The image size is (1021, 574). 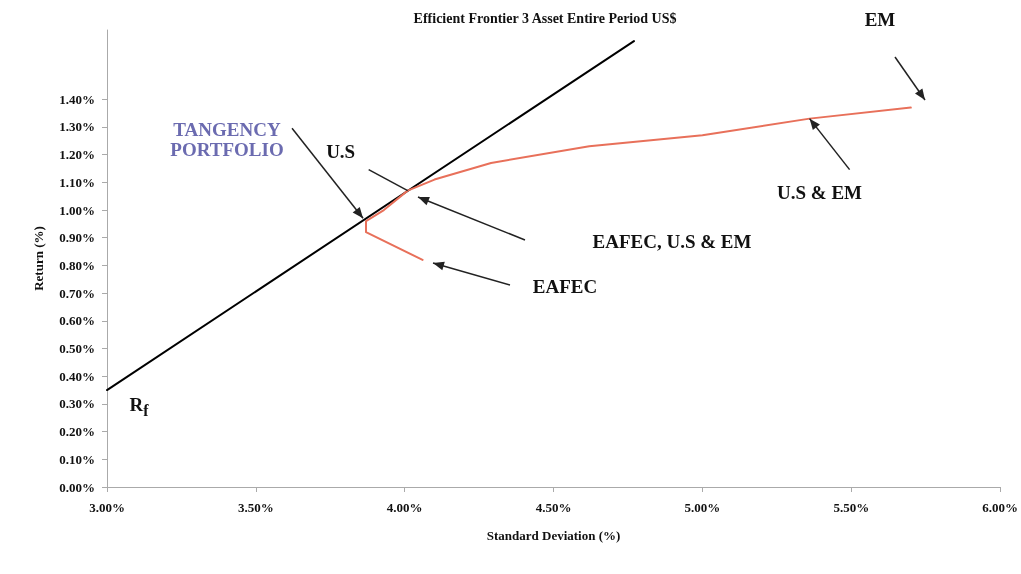 What do you see at coordinates (341, 151) in the screenshot?
I see `annotation: U.S` at bounding box center [341, 151].